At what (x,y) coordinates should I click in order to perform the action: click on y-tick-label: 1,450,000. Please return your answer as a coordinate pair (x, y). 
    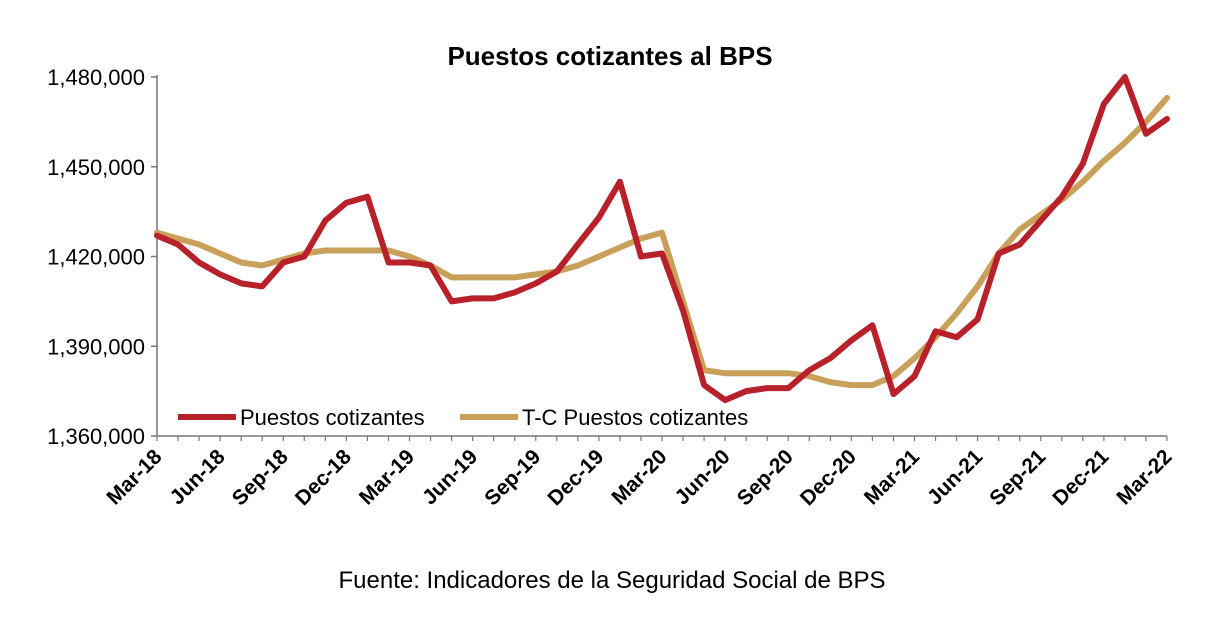
    Looking at the image, I should click on (96, 167).